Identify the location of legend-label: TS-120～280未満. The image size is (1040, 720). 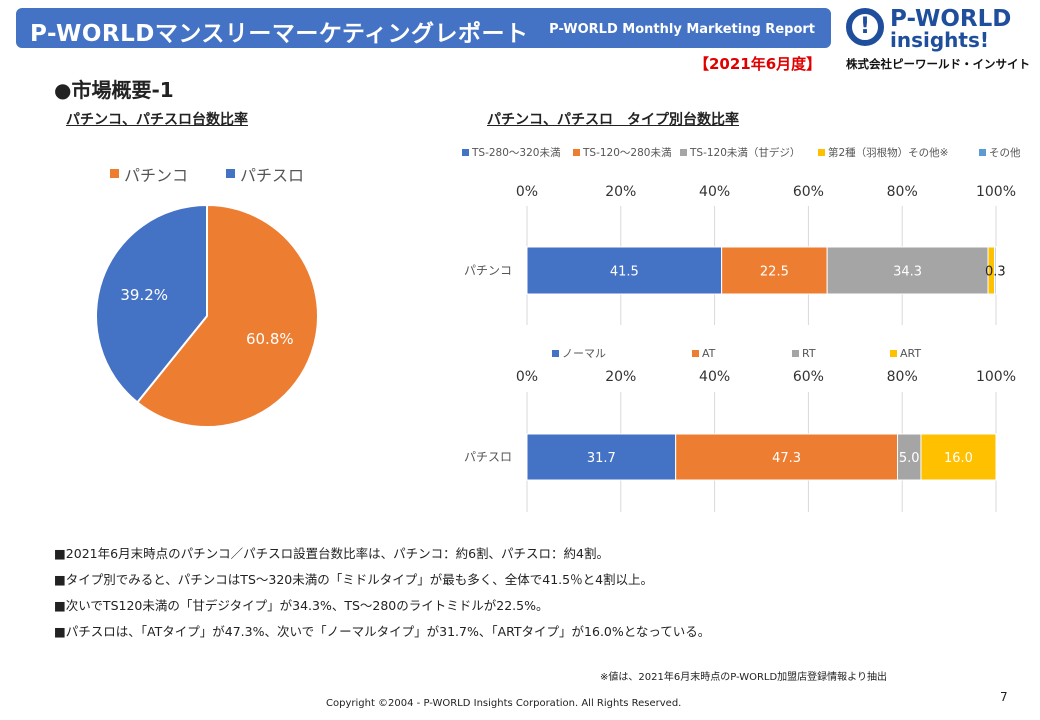
(627, 153).